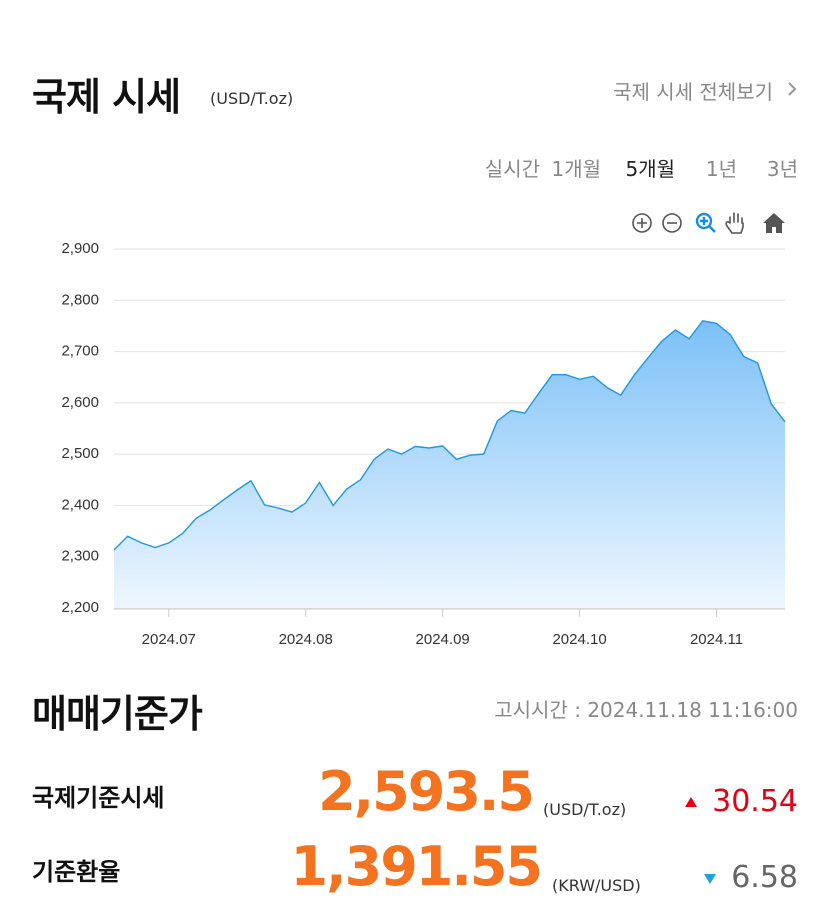 This screenshot has height=911, width=829. Describe the element at coordinates (716, 639) in the screenshot. I see `x-tick-label: 2024.11` at that location.